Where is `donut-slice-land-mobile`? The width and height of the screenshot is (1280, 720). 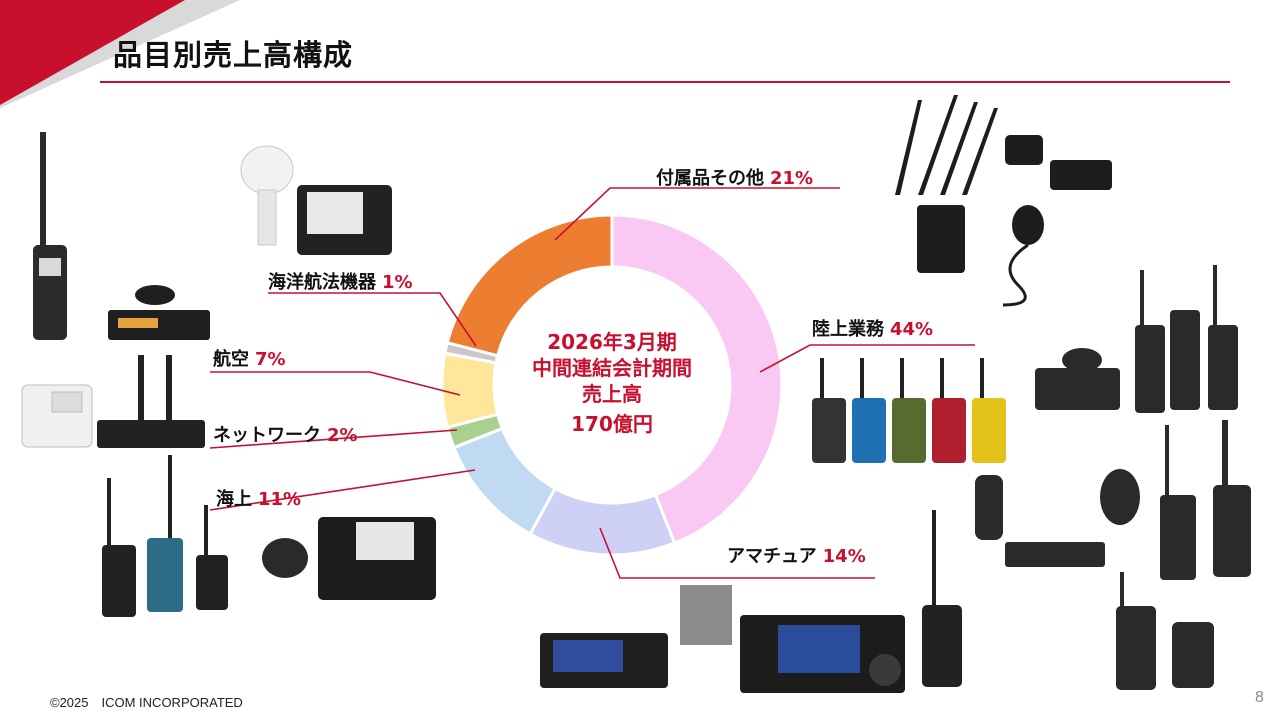 donut-slice-land-mobile is located at coordinates (697, 379).